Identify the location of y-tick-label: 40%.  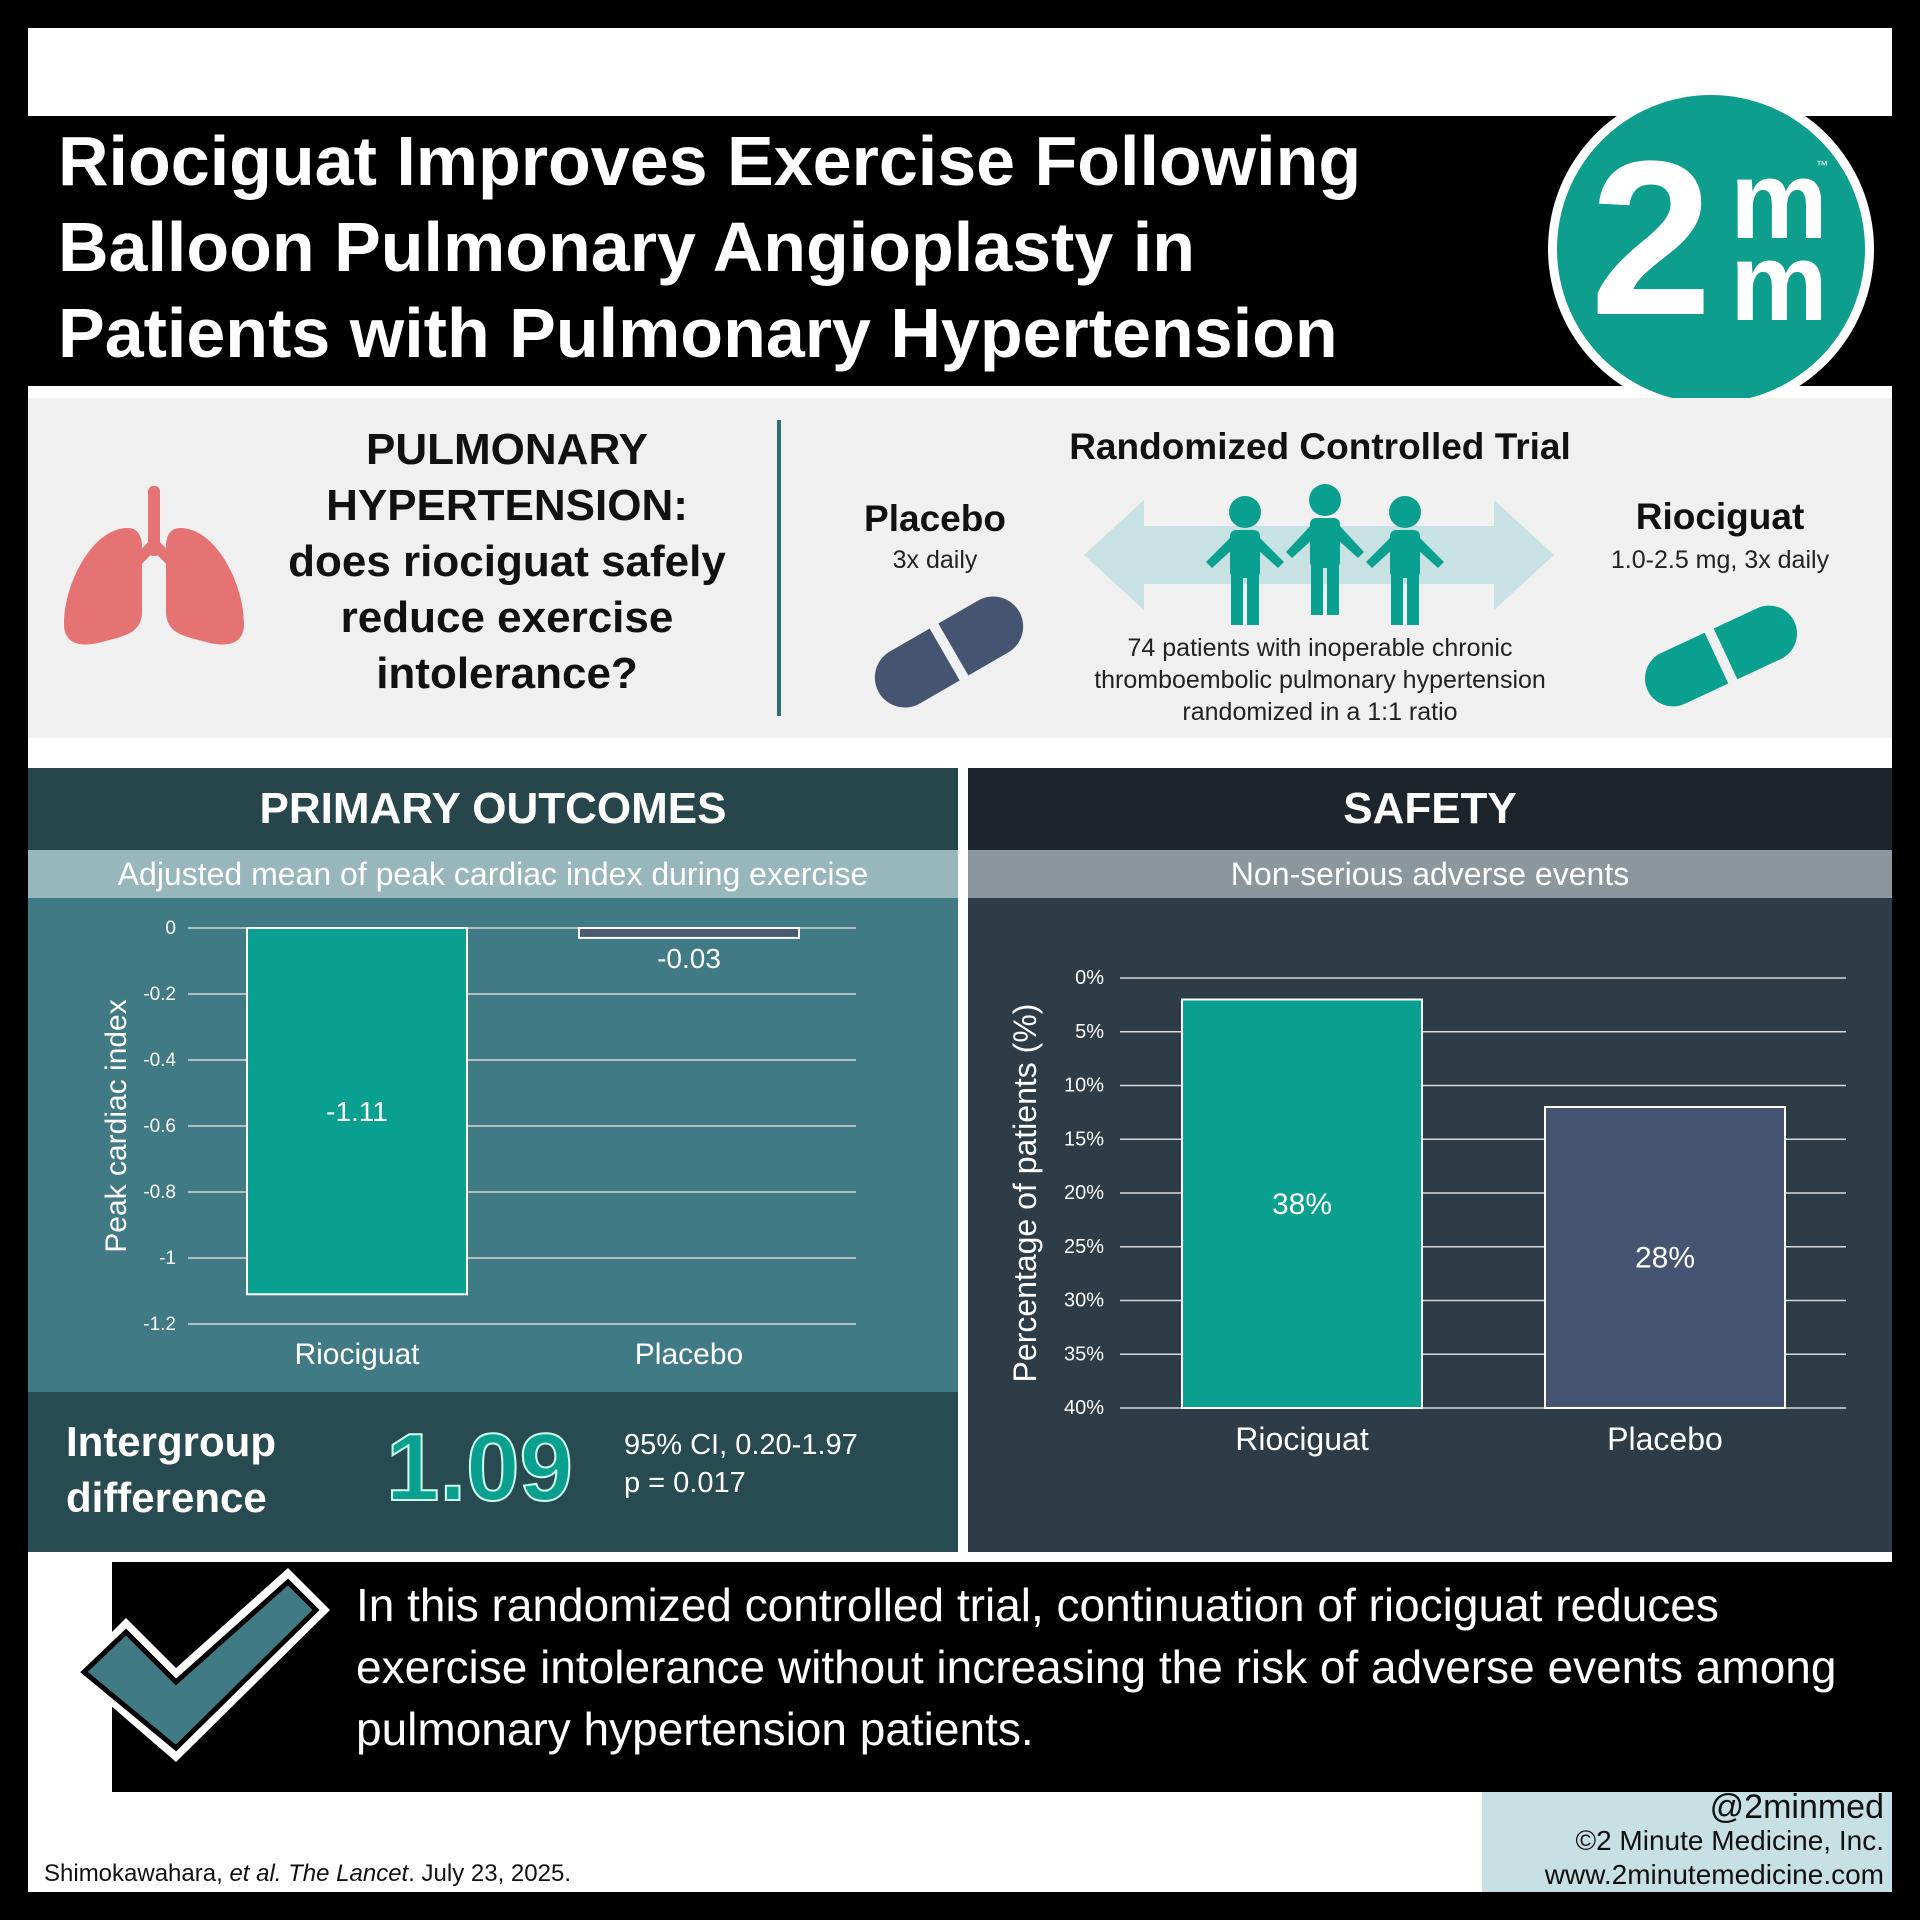
(1084, 1408).